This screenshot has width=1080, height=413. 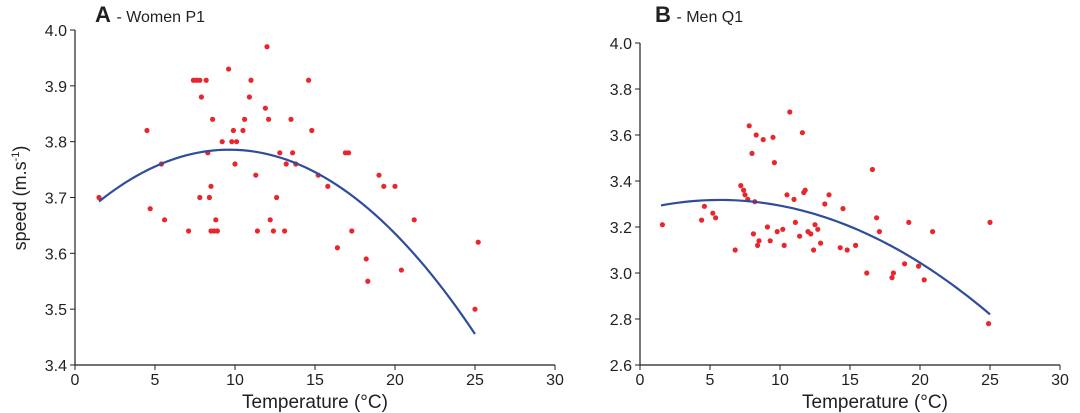 I want to click on y-tick-label: 2.8, so click(x=621, y=320).